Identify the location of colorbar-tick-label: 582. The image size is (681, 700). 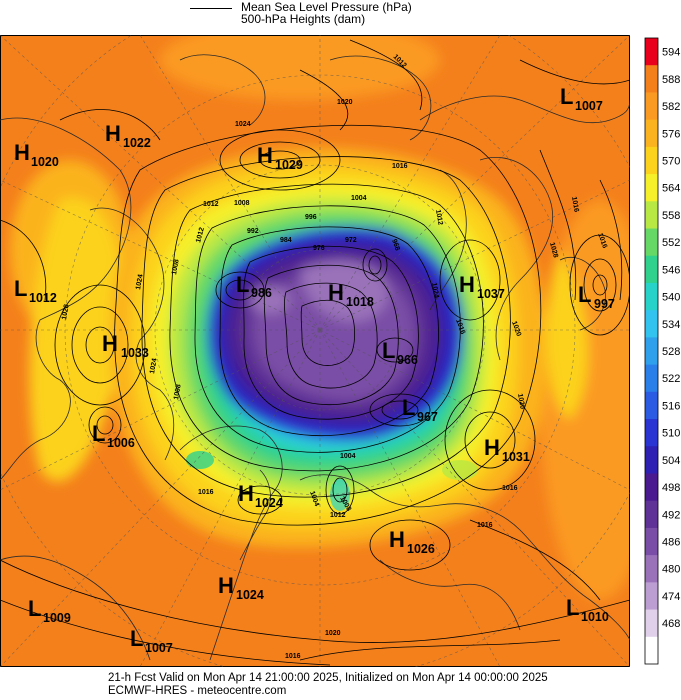
(671, 107).